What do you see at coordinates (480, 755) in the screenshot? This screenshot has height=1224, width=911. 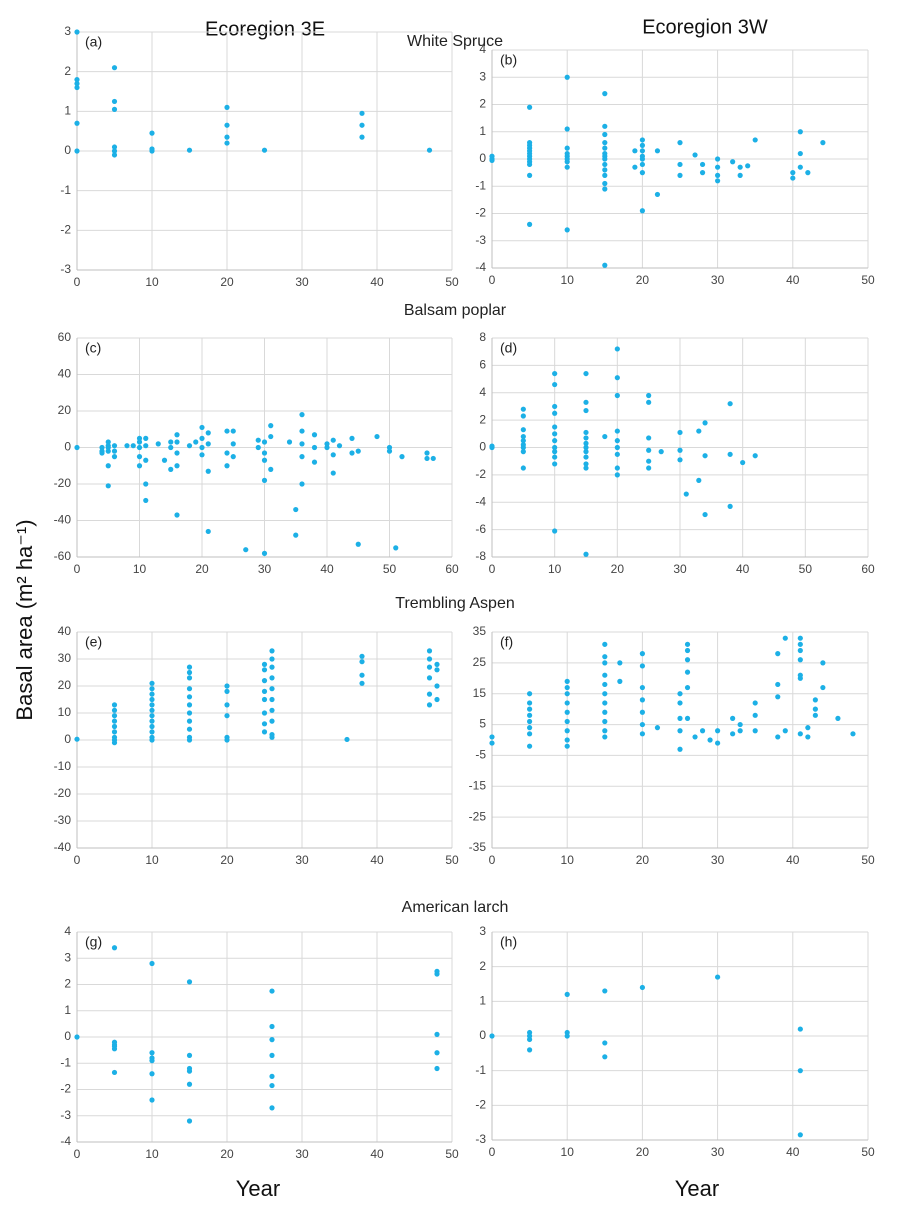 I see `y-tick-label: -5` at bounding box center [480, 755].